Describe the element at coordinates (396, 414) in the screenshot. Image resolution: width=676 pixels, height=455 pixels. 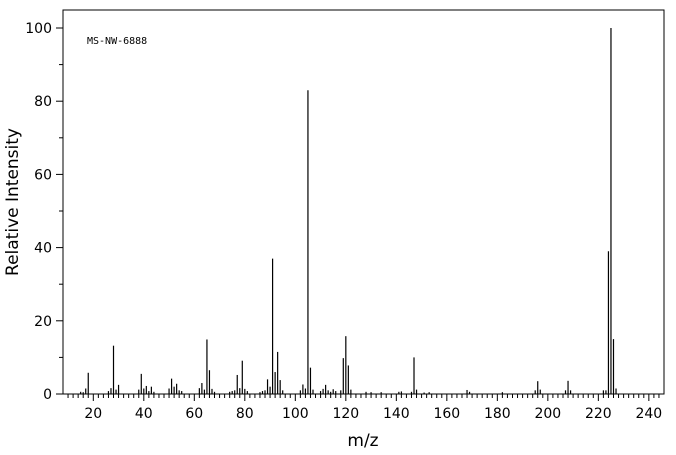
I see `x-tick-label: 140` at that location.